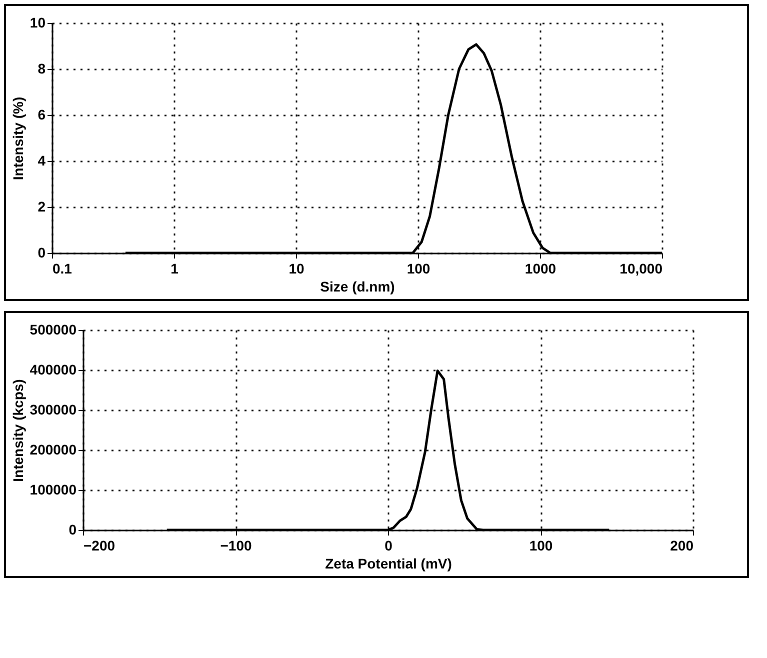 The height and width of the screenshot is (658, 767). I want to click on y-tick-label: 200000, so click(53, 450).